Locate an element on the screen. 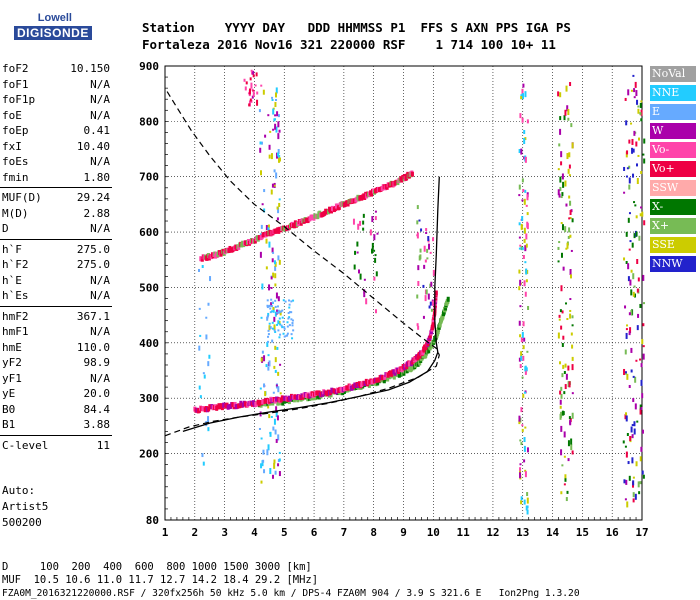 Image resolution: width=700 pixels, height=600 pixels. param-value: 1.80 is located at coordinates (97, 177).